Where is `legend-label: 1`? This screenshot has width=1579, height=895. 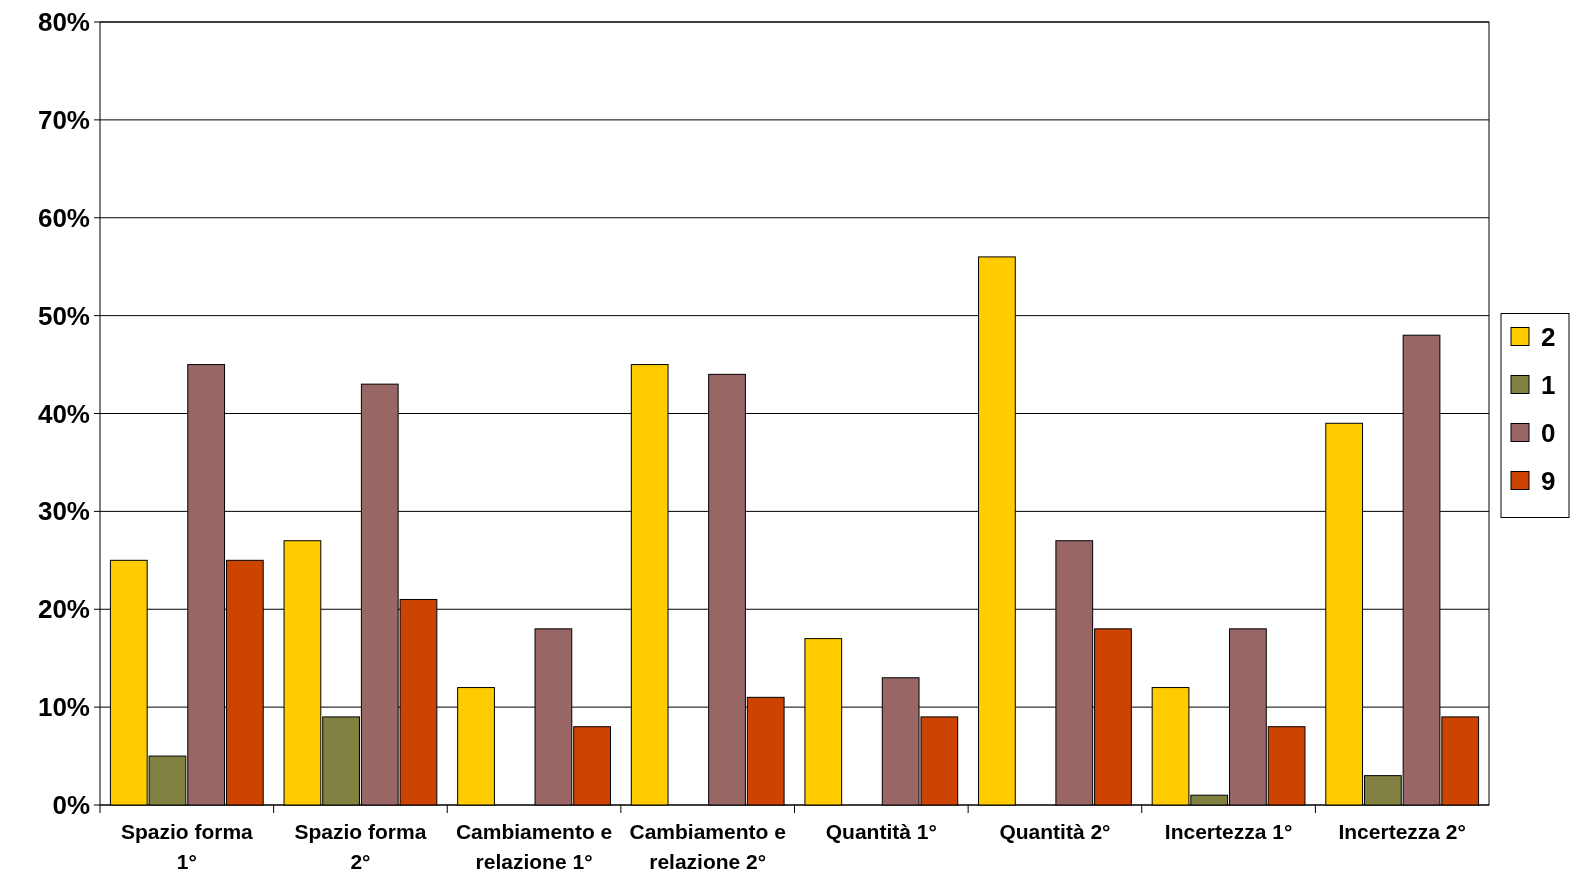 legend-label: 1 is located at coordinates (1548, 384).